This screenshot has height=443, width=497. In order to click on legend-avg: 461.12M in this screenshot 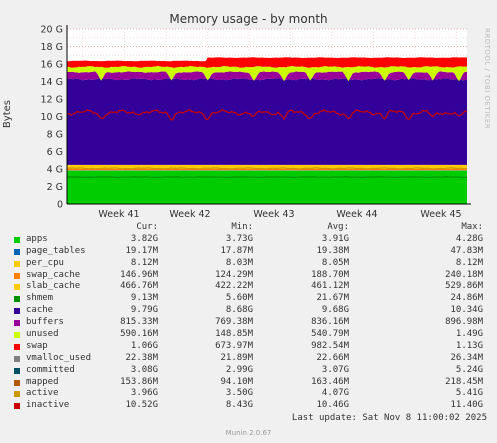, I will do `click(330, 286)`.